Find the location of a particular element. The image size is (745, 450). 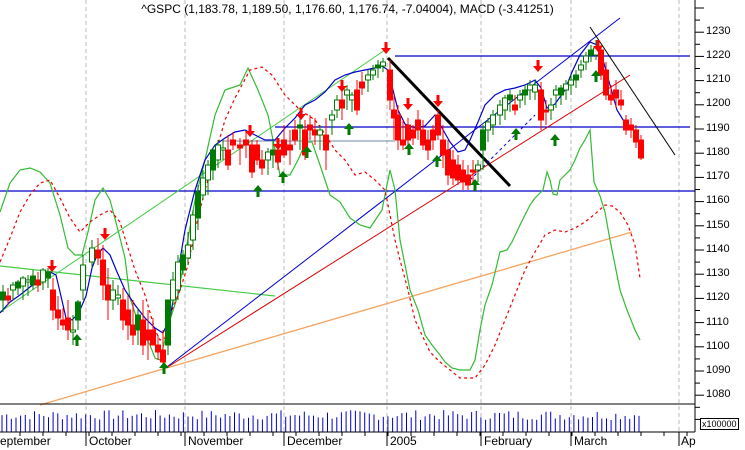

y-tick-label: 1080 is located at coordinates (718, 394).